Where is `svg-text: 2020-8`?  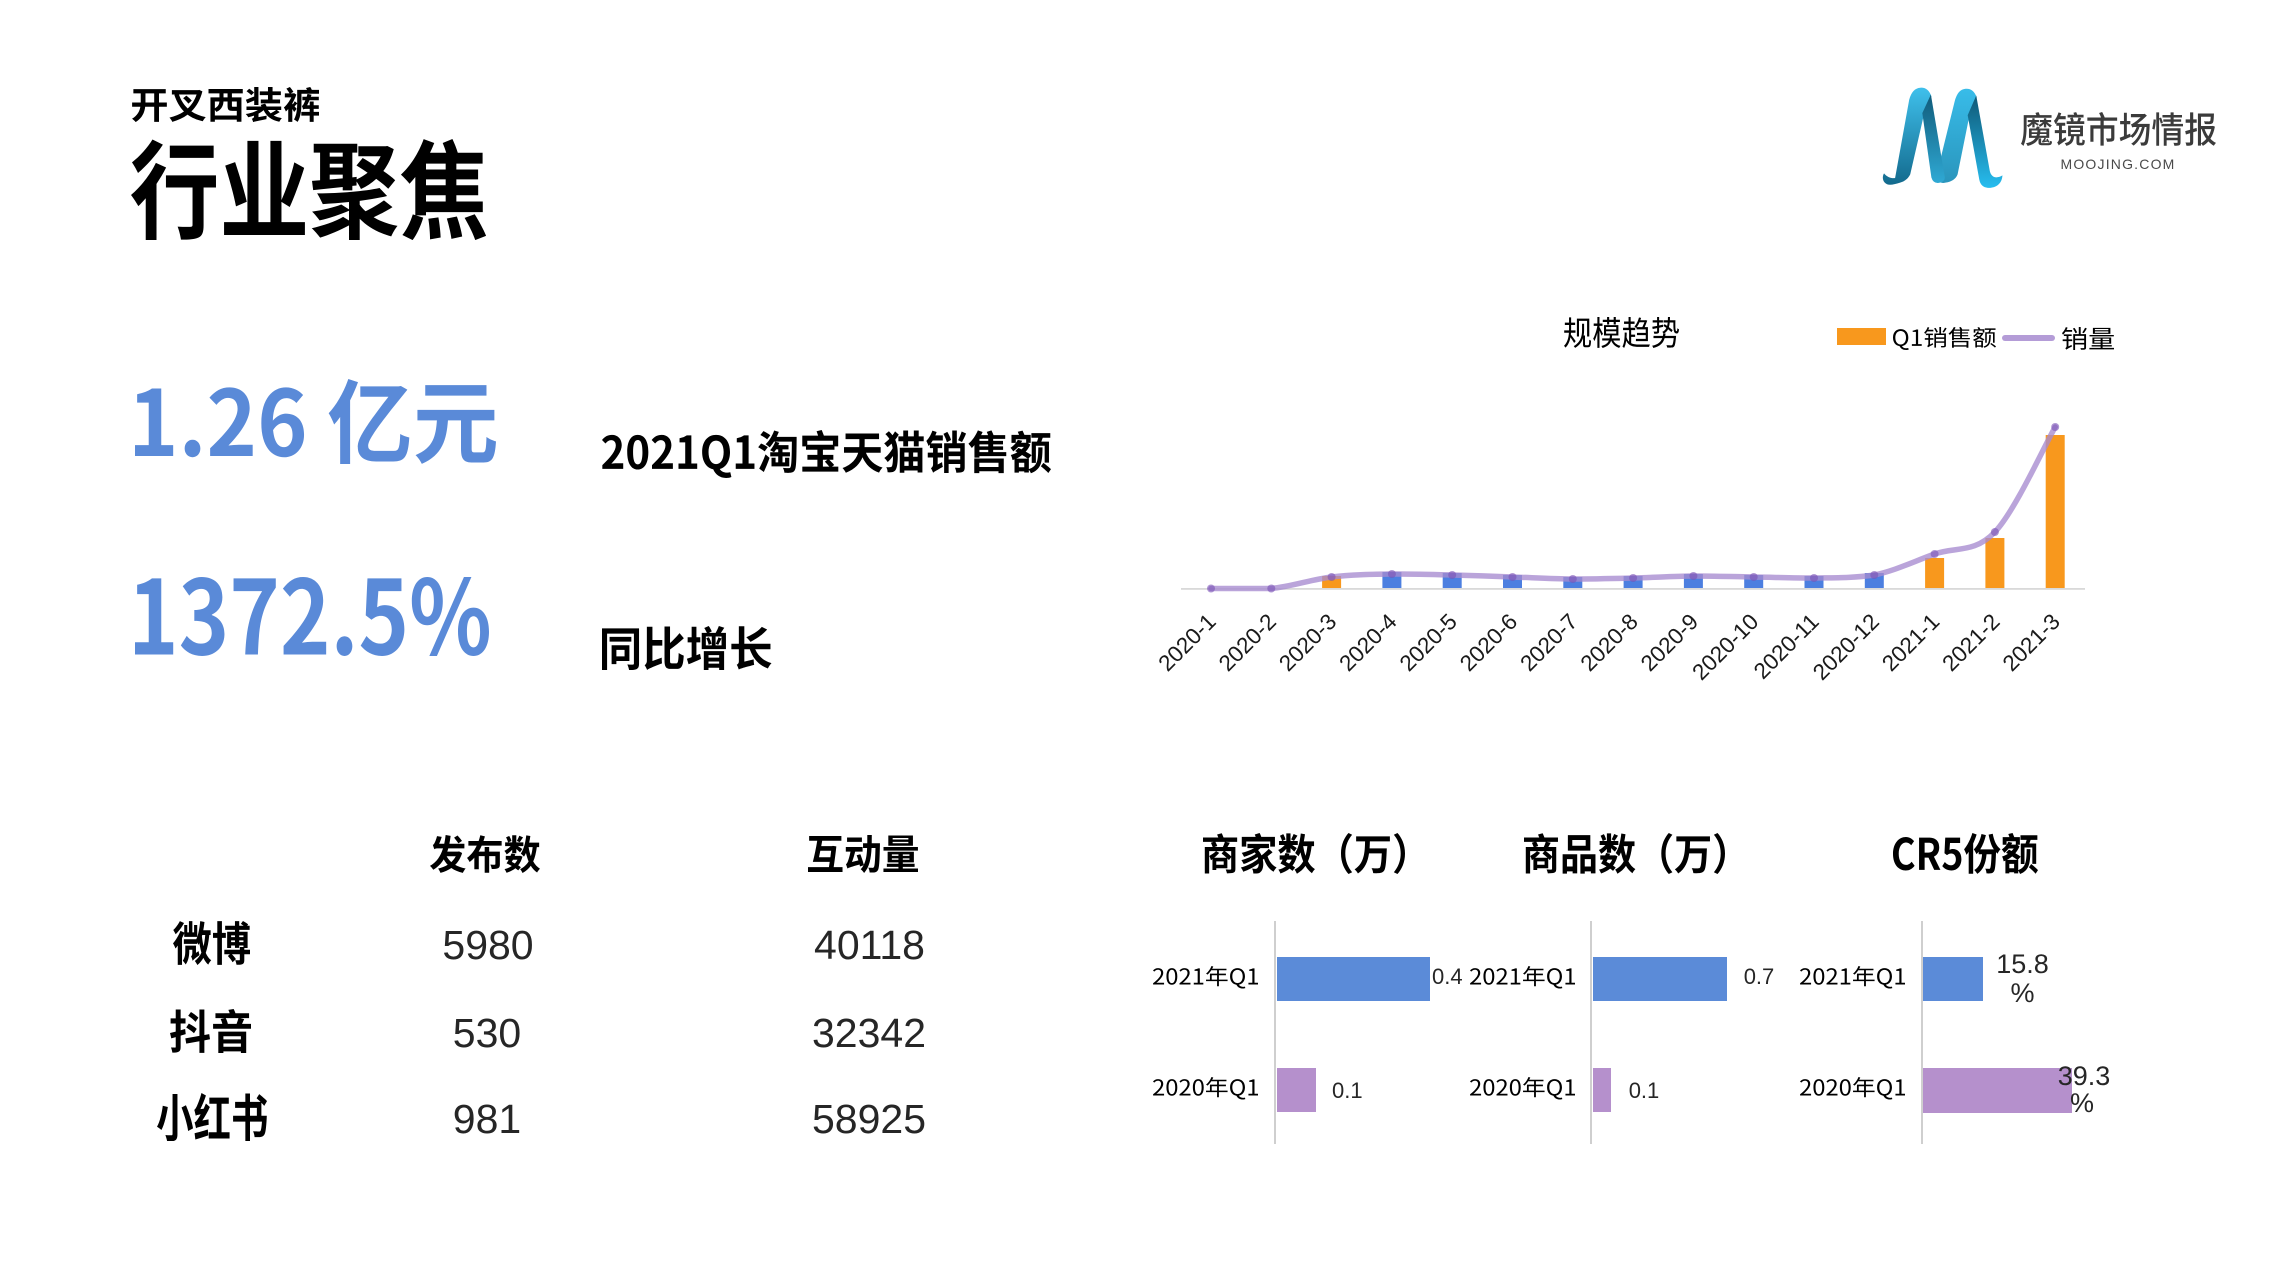 svg-text: 2020-8 is located at coordinates (1609, 642).